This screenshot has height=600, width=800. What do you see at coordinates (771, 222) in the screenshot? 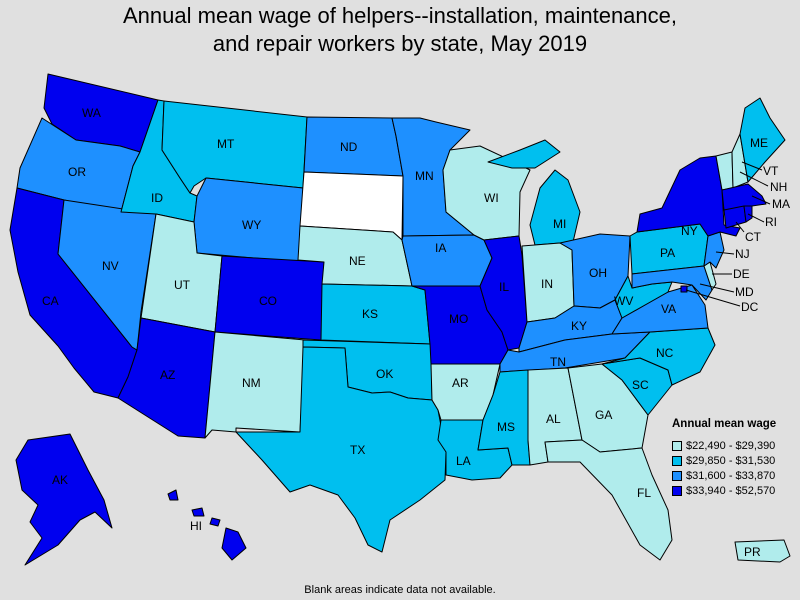
I see `label-RI: RI` at bounding box center [771, 222].